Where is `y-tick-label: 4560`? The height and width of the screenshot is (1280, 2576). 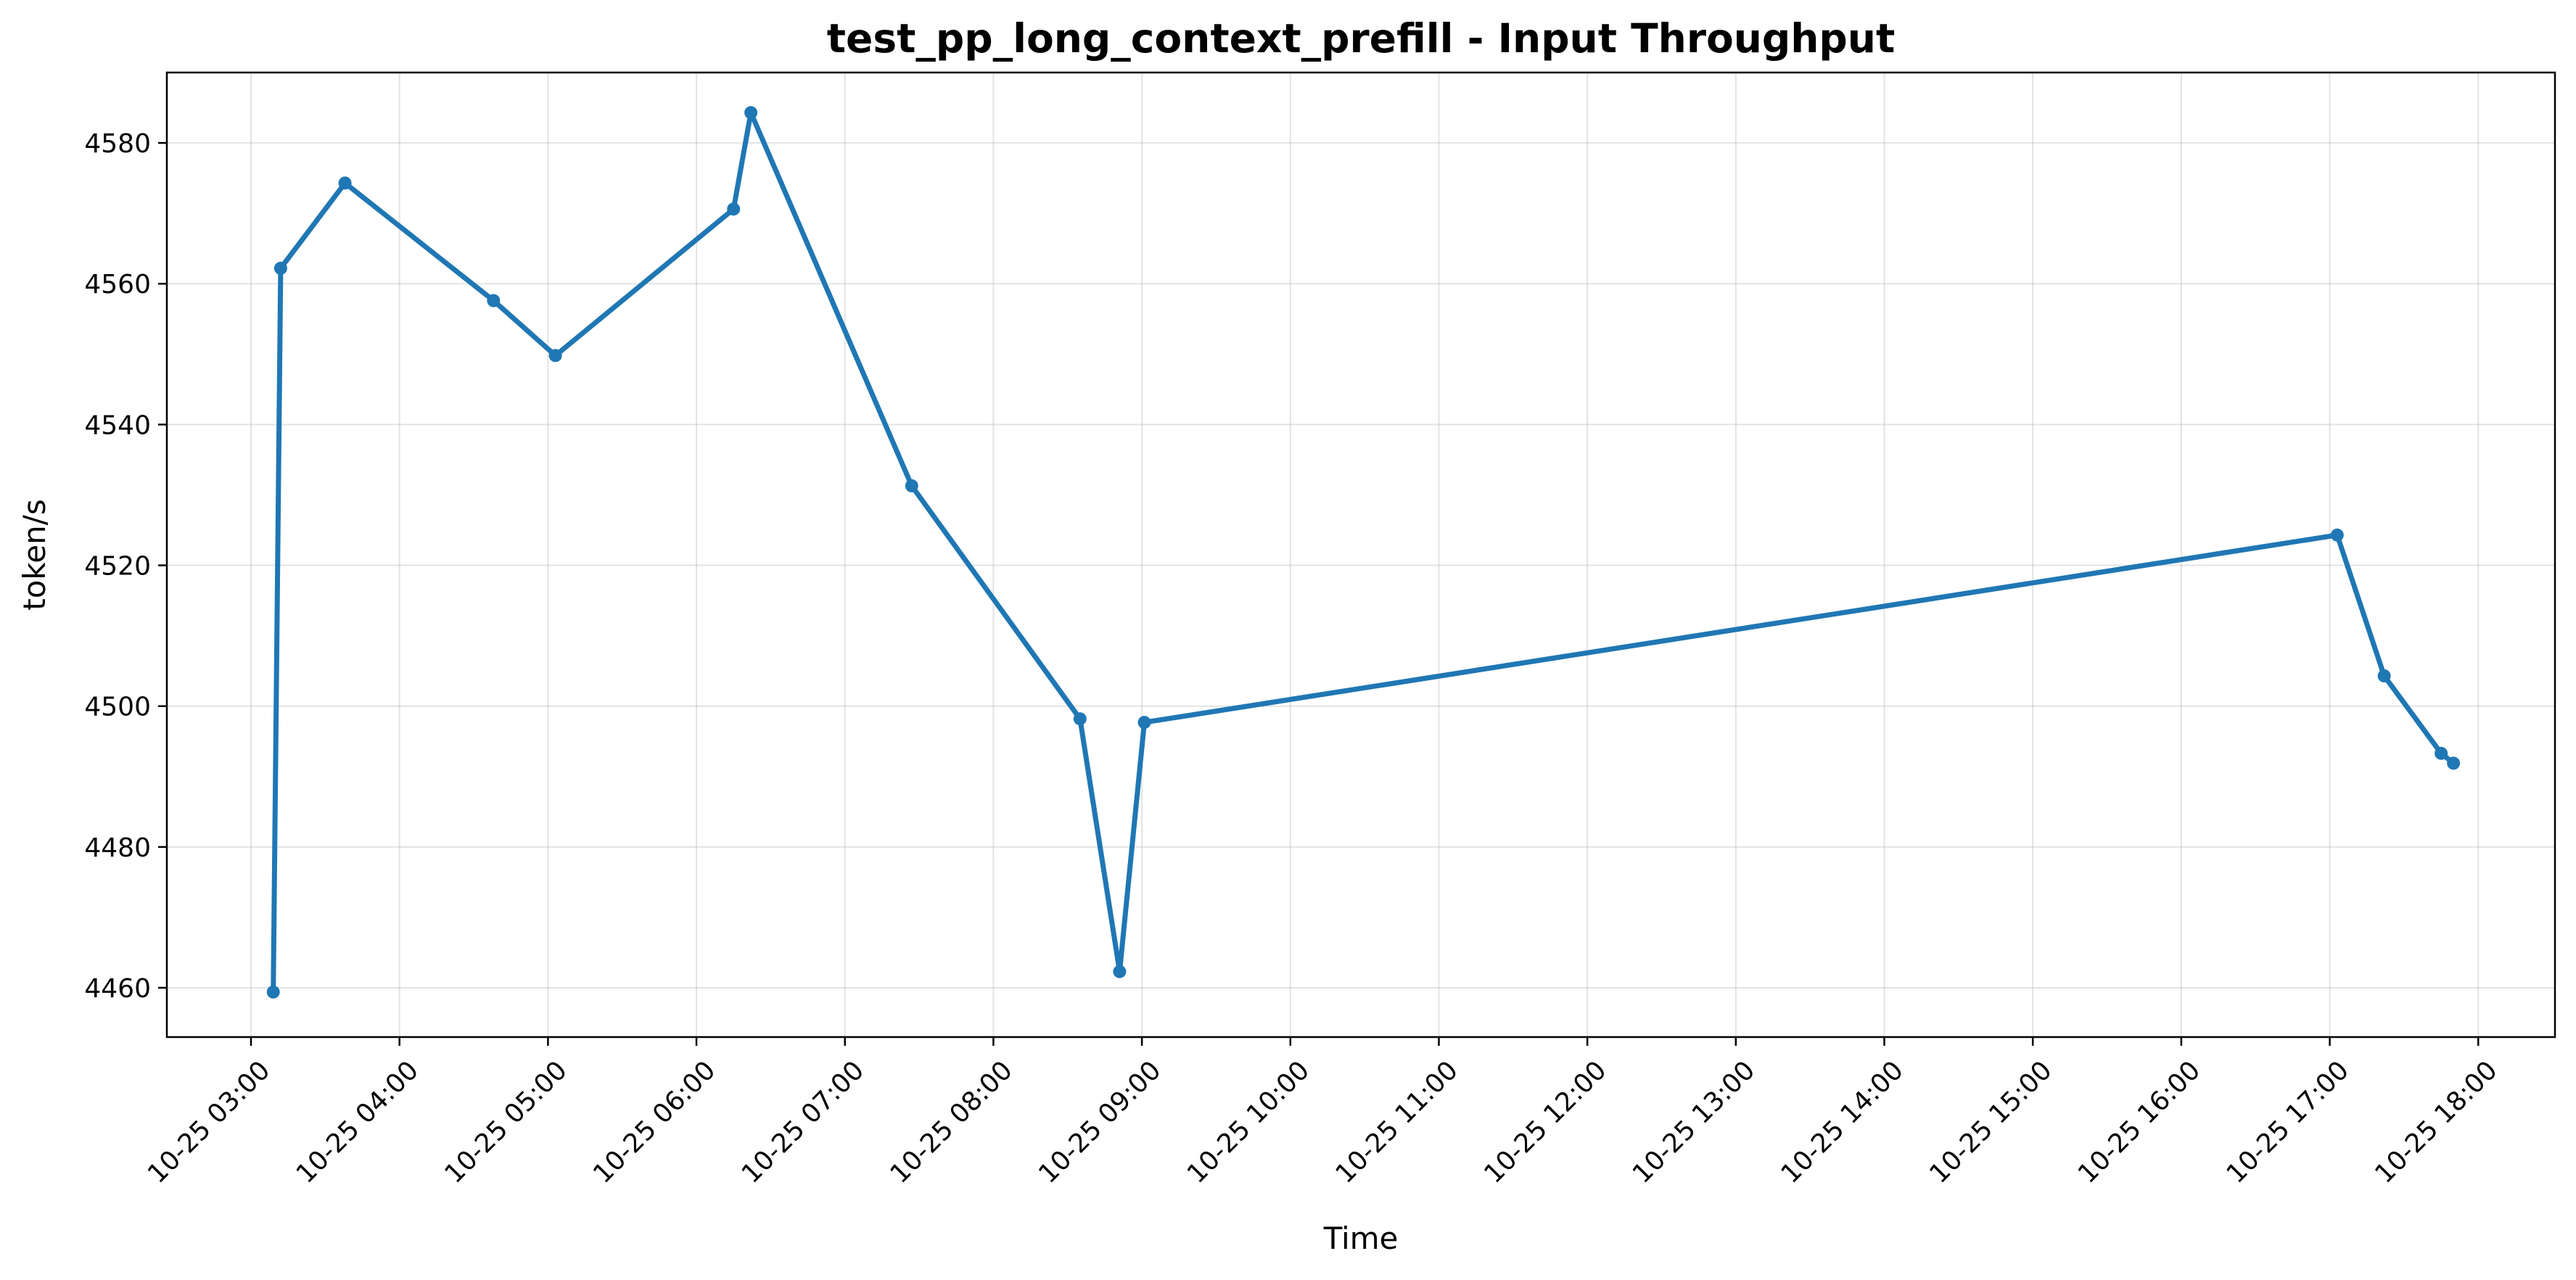
y-tick-label: 4560 is located at coordinates (117, 285).